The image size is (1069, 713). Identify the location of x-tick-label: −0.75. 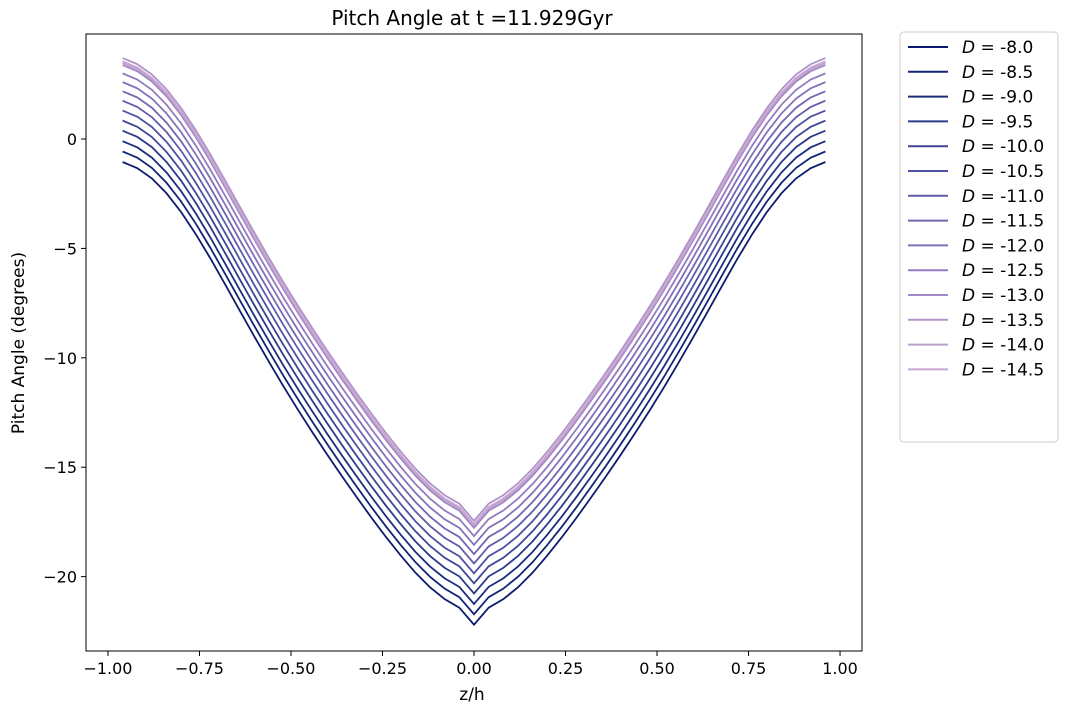
(199, 668).